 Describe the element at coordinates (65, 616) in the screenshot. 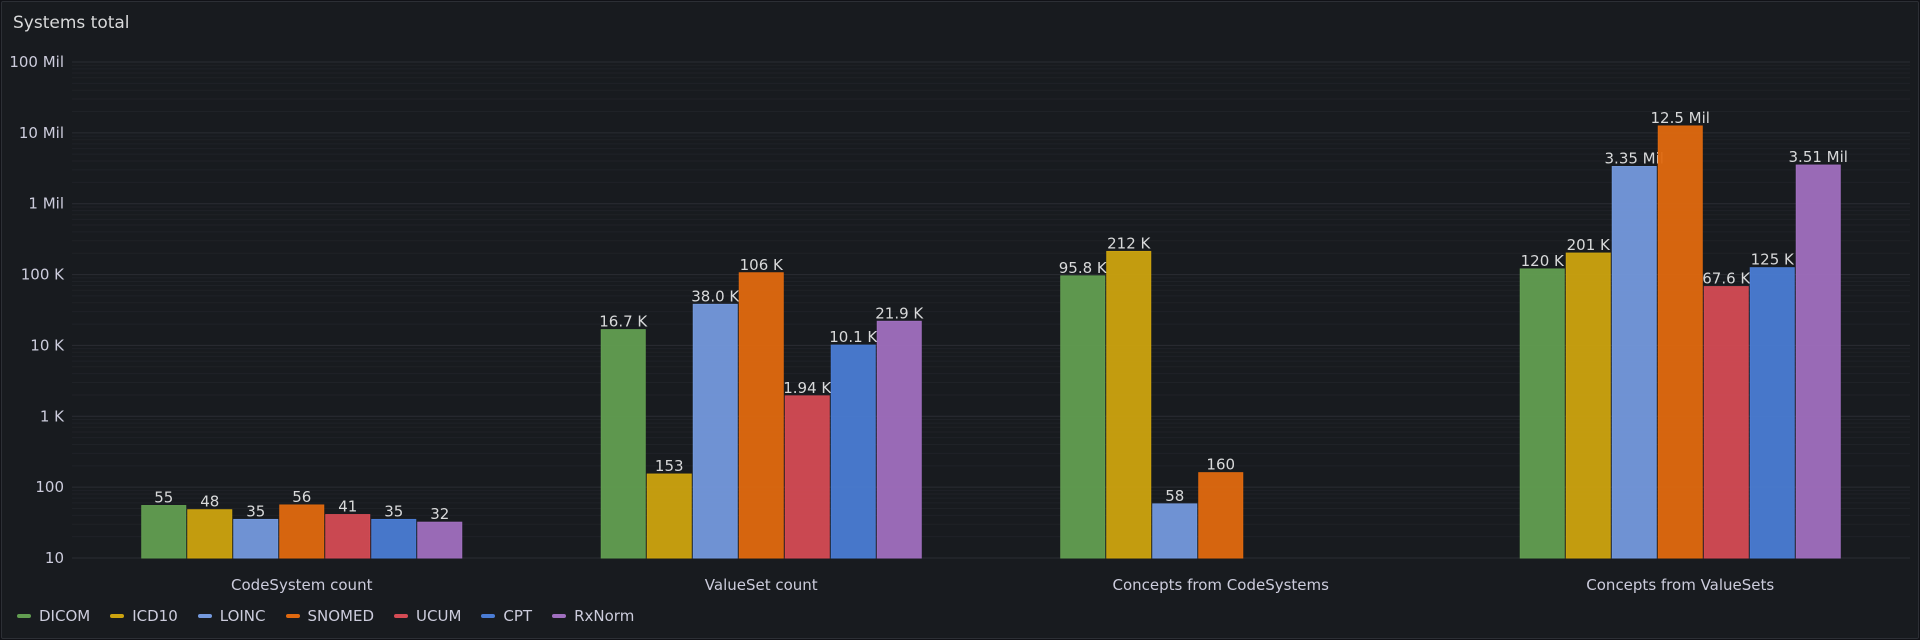

I see `legend-label: DICOM` at that location.